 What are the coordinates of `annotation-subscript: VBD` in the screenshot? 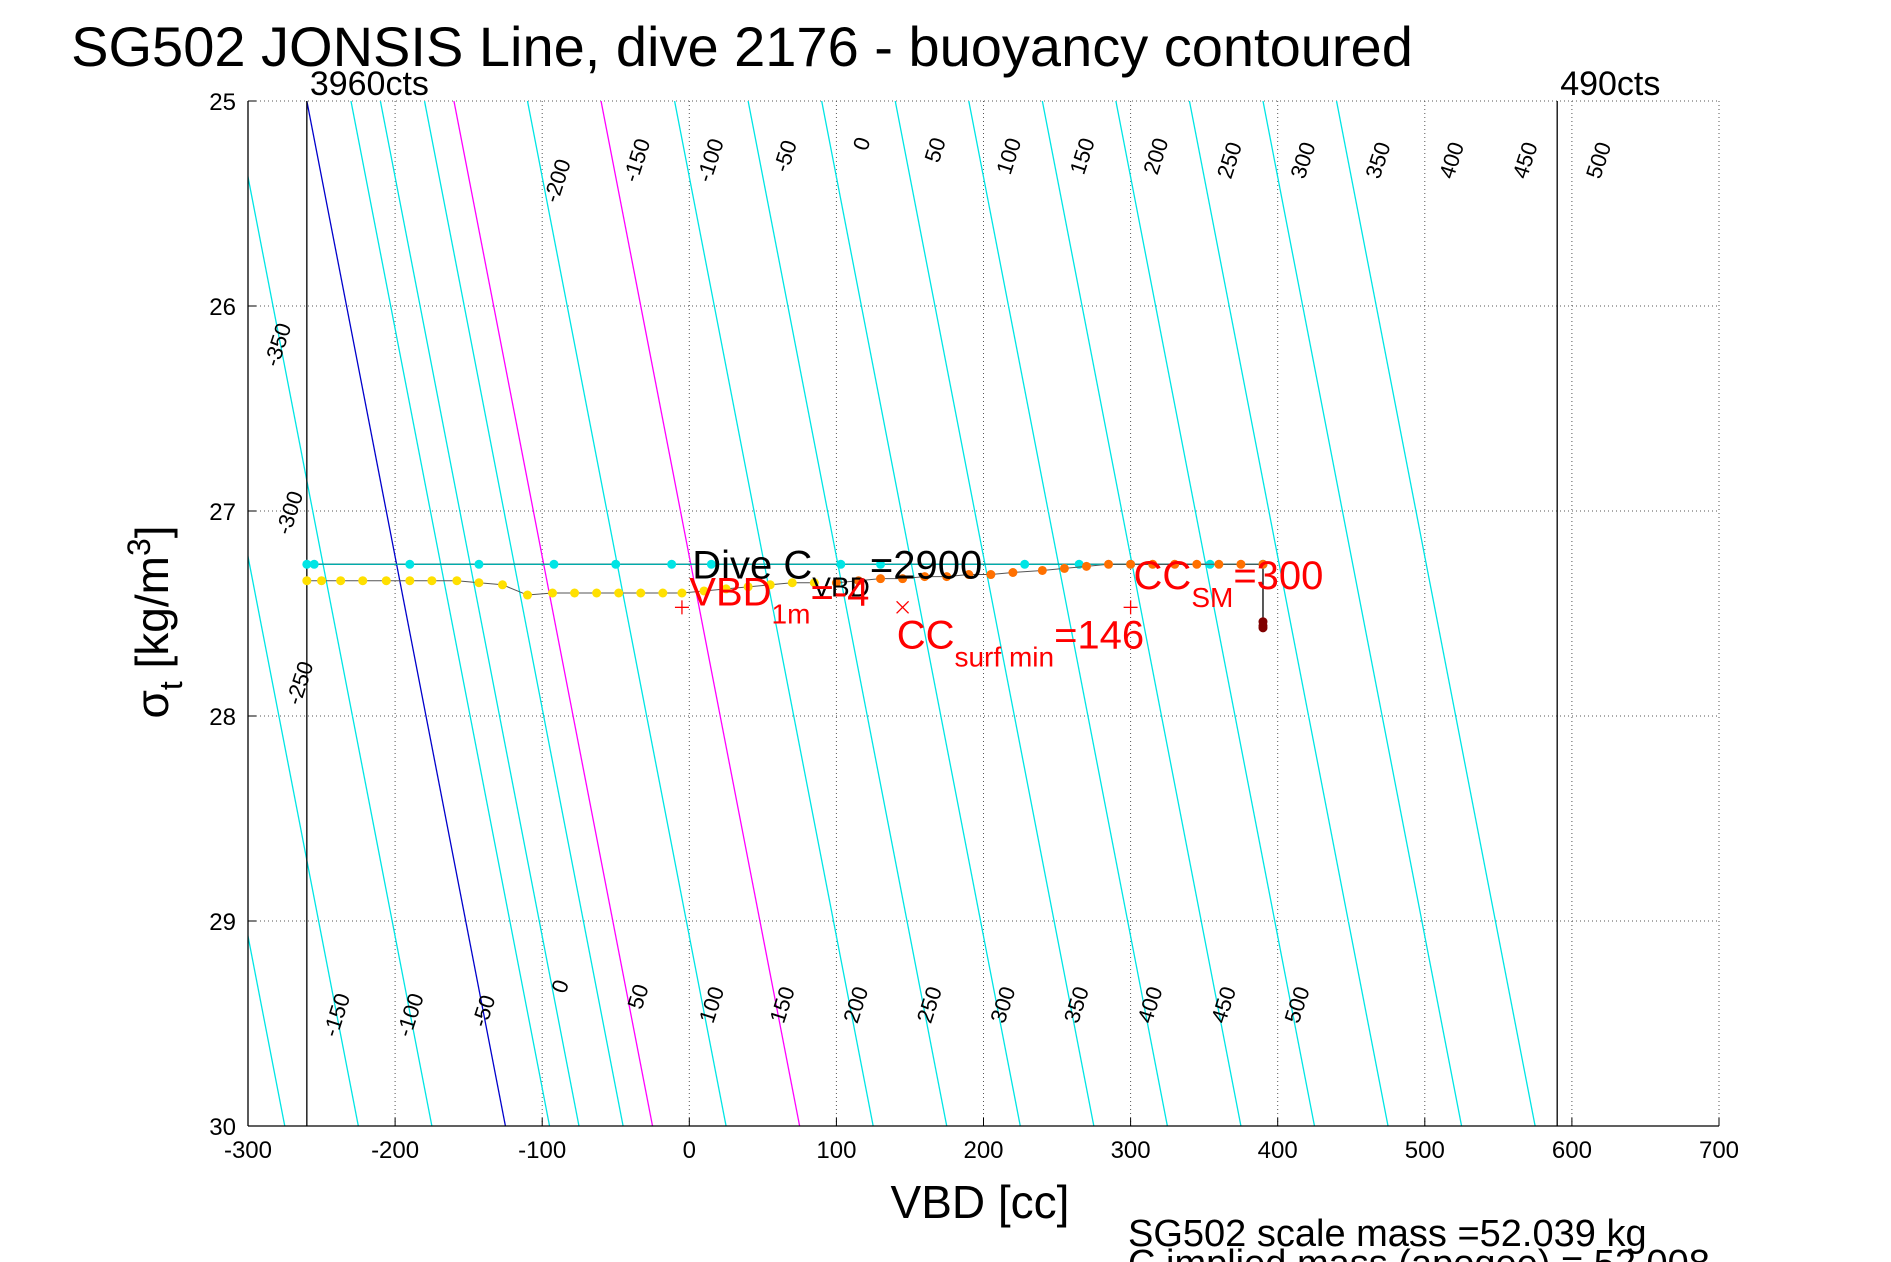 It's located at (841, 587).